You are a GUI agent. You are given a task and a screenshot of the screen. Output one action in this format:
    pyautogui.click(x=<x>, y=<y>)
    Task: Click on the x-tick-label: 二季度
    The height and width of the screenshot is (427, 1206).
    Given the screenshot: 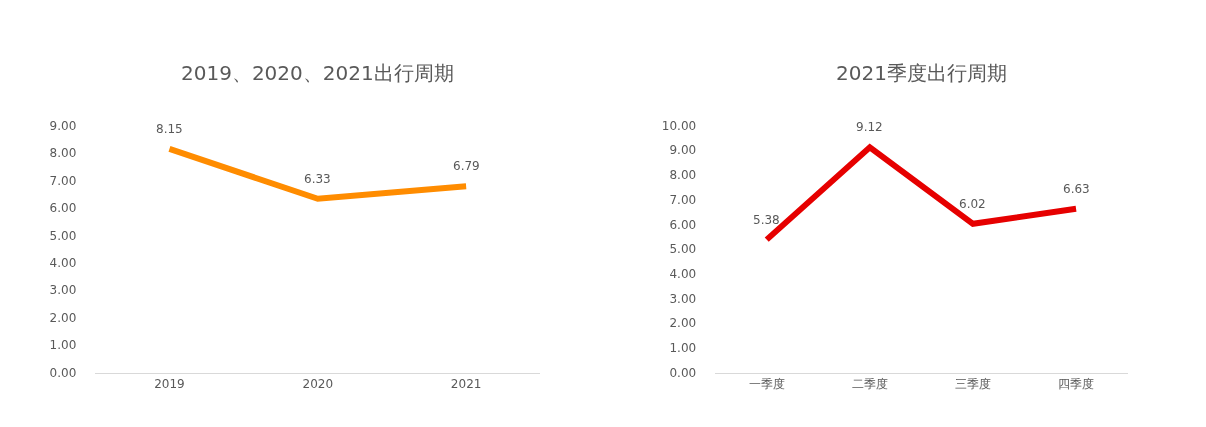 What is the action you would take?
    pyautogui.click(x=869, y=383)
    